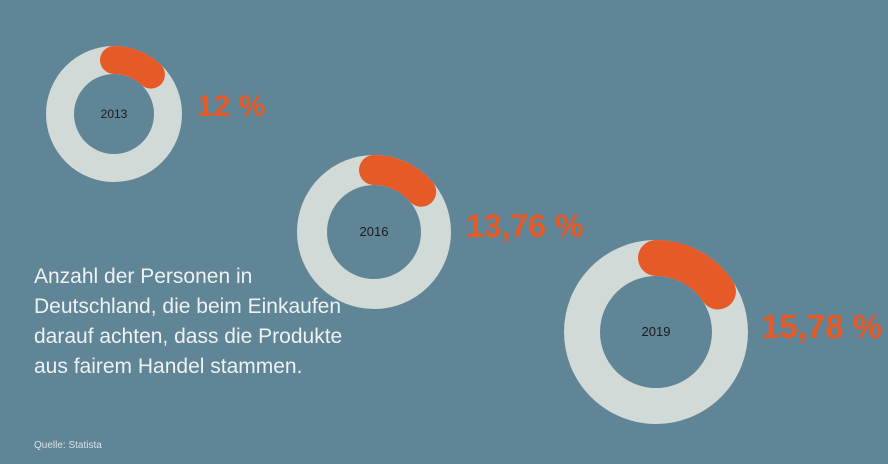 Image resolution: width=888 pixels, height=464 pixels. Describe the element at coordinates (687, 275) in the screenshot. I see `donut-slice-2019` at that location.